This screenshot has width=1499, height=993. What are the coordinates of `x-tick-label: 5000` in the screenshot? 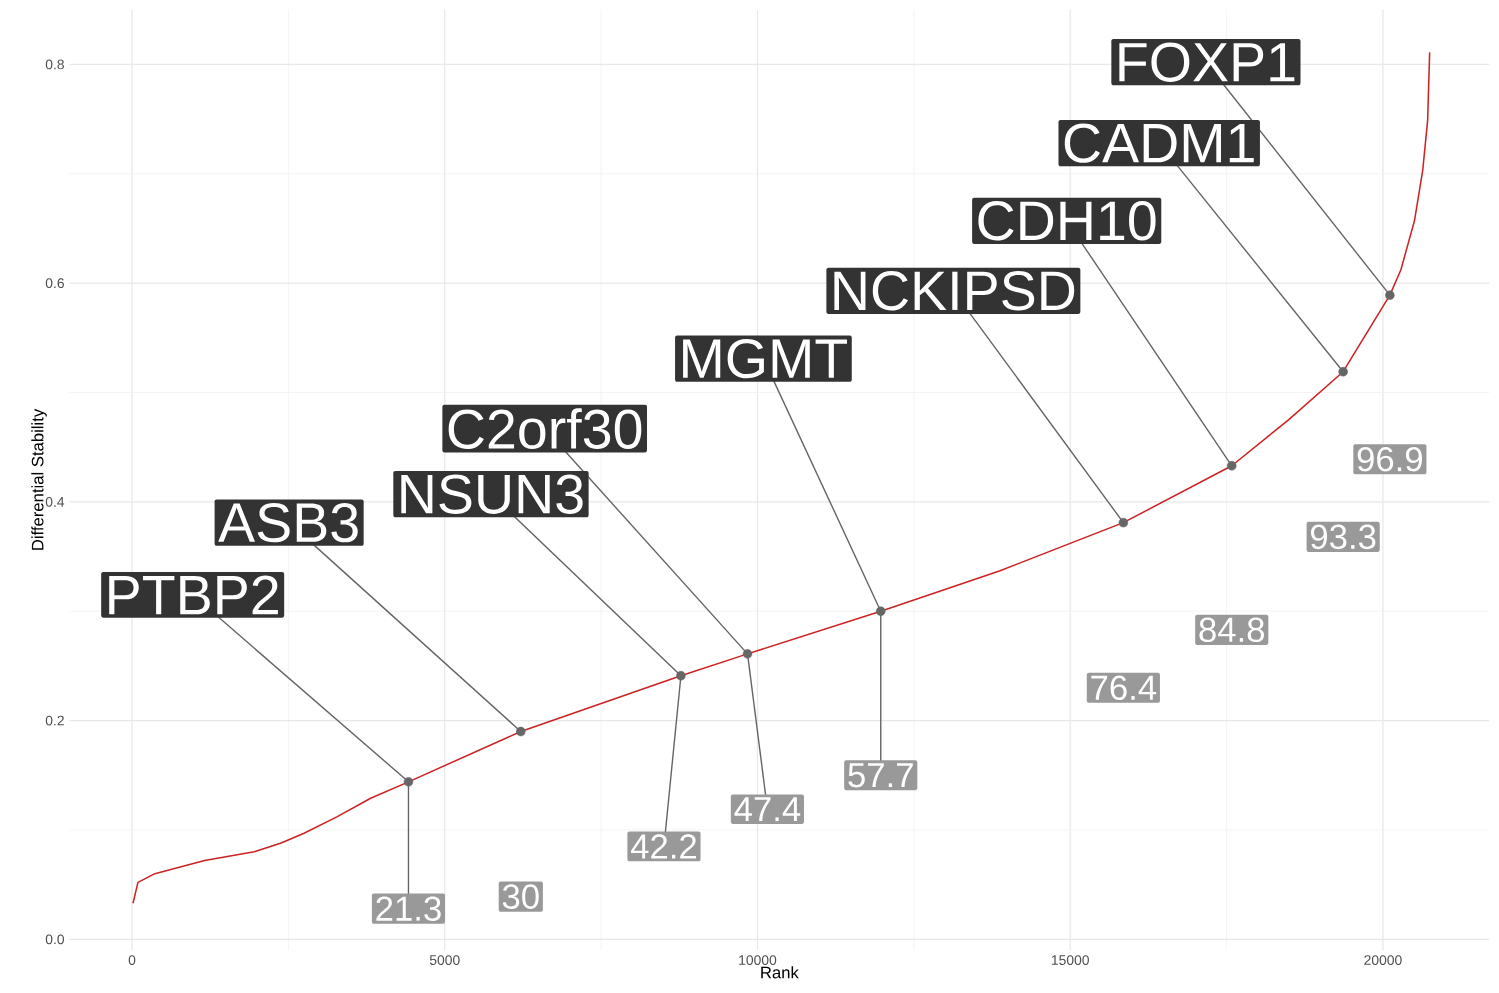 It's located at (444, 960).